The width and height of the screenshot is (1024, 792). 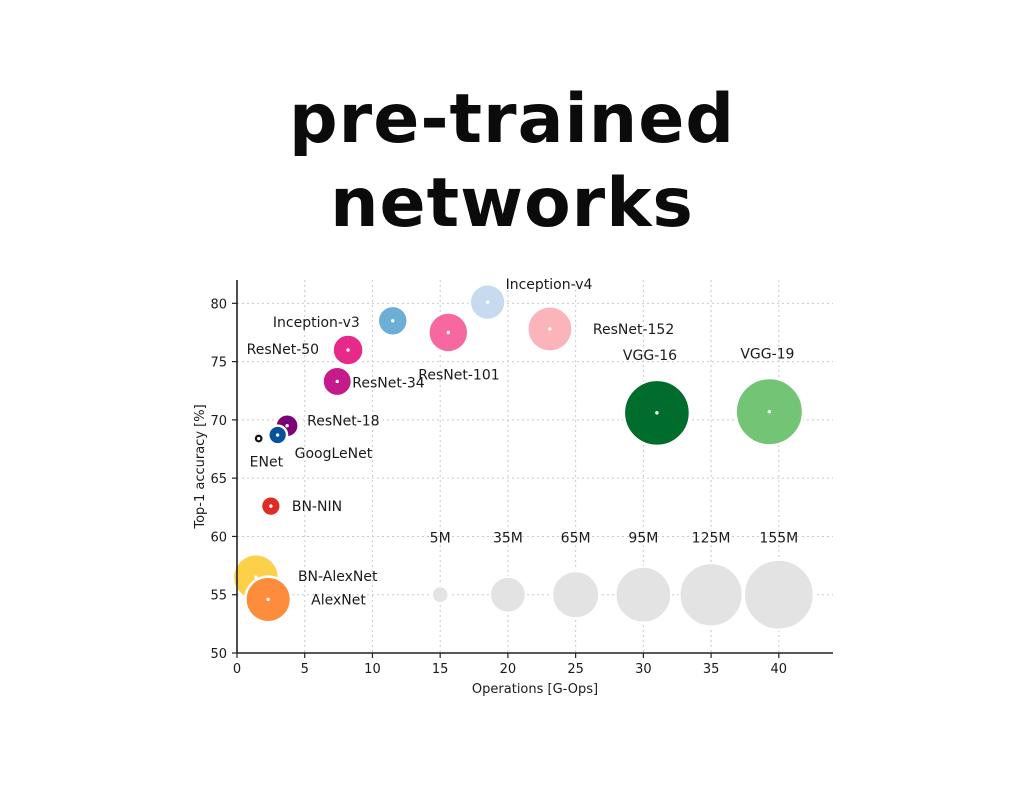 I want to click on y-axis-label: Top-1 accuracy [%], so click(x=200, y=466).